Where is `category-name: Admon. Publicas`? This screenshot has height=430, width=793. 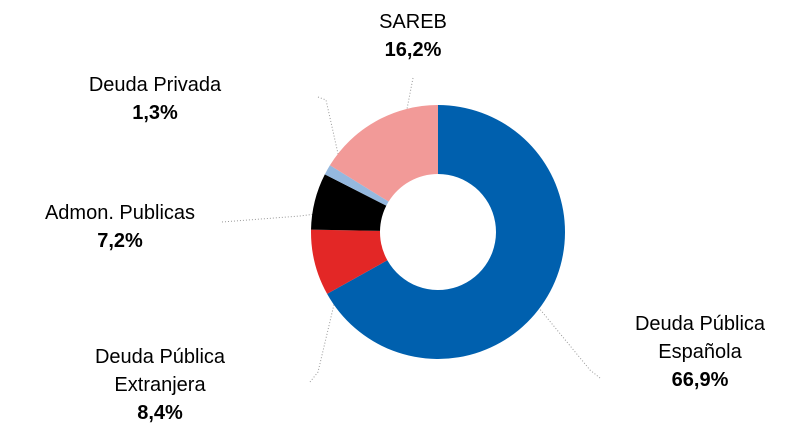
category-name: Admon. Publicas is located at coordinates (120, 213).